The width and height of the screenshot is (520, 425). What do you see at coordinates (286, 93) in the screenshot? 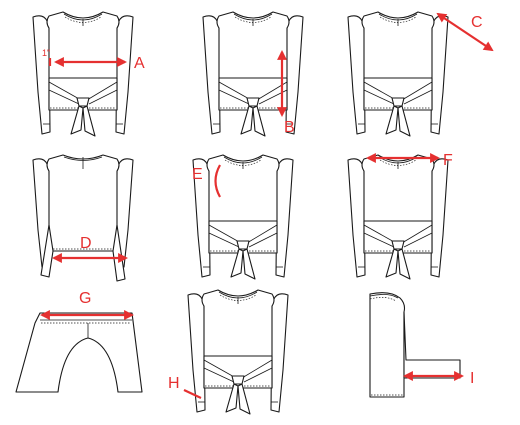
I see `measure-b: B` at bounding box center [286, 93].